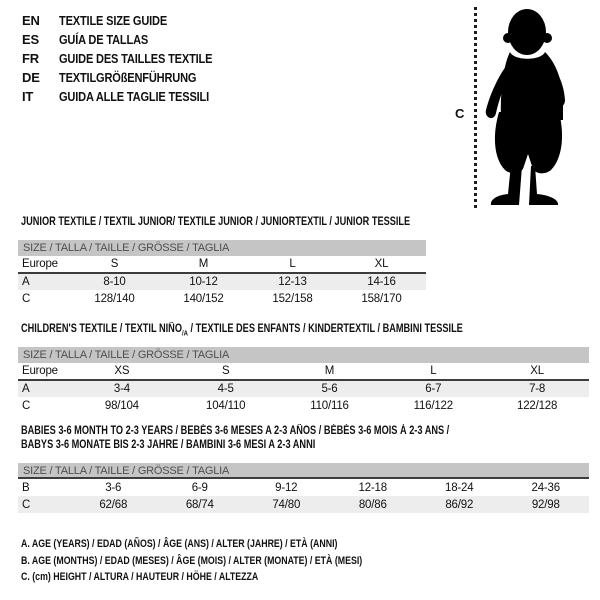 The image size is (600, 600). I want to click on table-cell: 5-6, so click(329, 388).